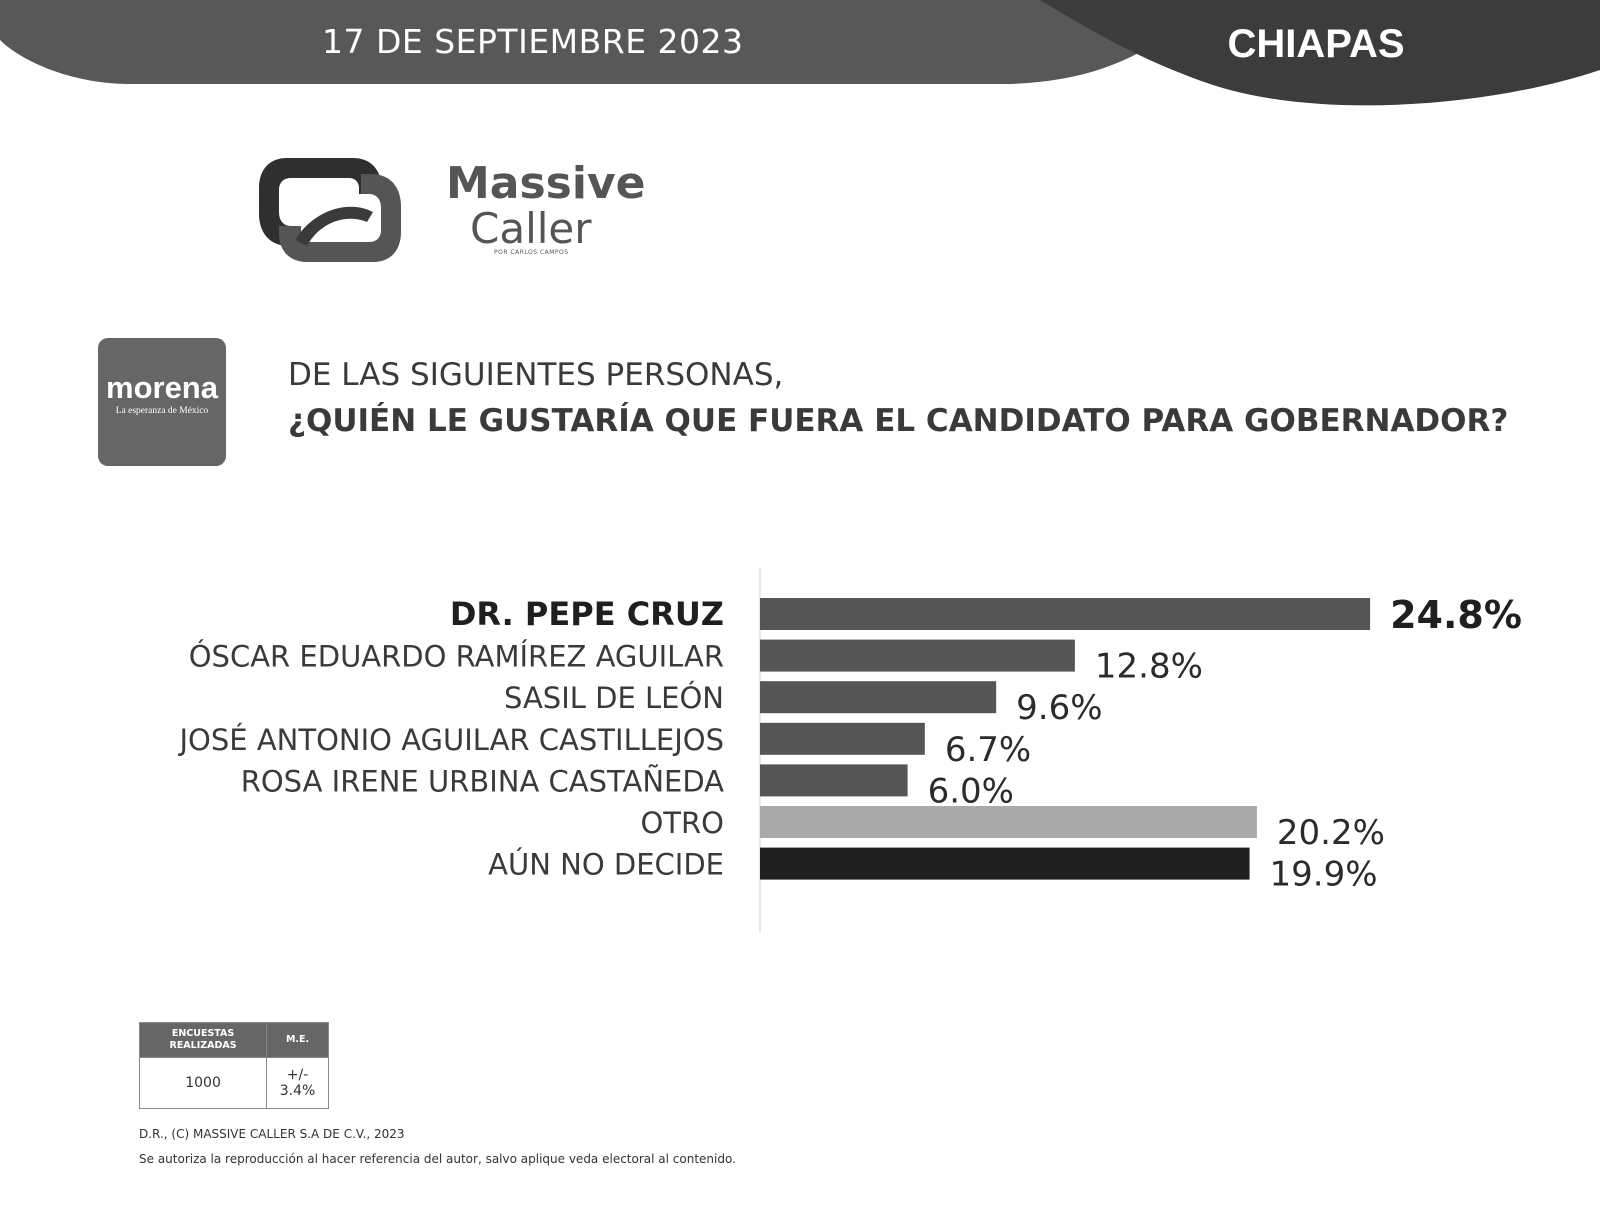 Image resolution: width=1600 pixels, height=1211 pixels. What do you see at coordinates (1456, 615) in the screenshot?
I see `value-label: 24.8%` at bounding box center [1456, 615].